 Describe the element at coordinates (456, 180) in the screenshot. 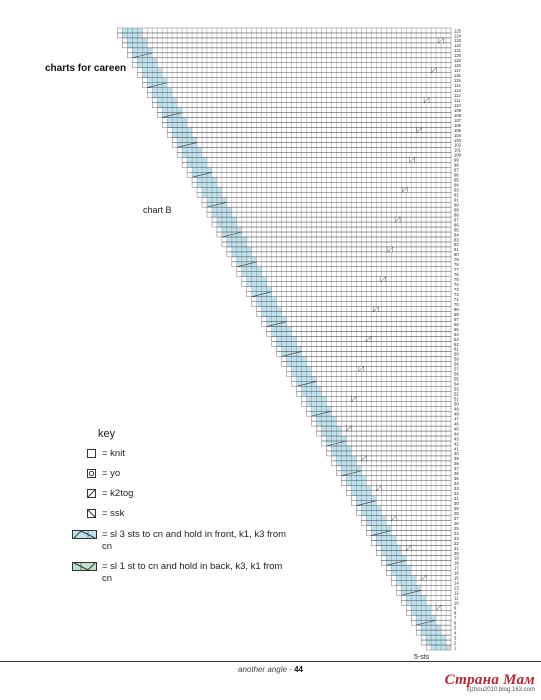

I see `row-number: 95` at that location.